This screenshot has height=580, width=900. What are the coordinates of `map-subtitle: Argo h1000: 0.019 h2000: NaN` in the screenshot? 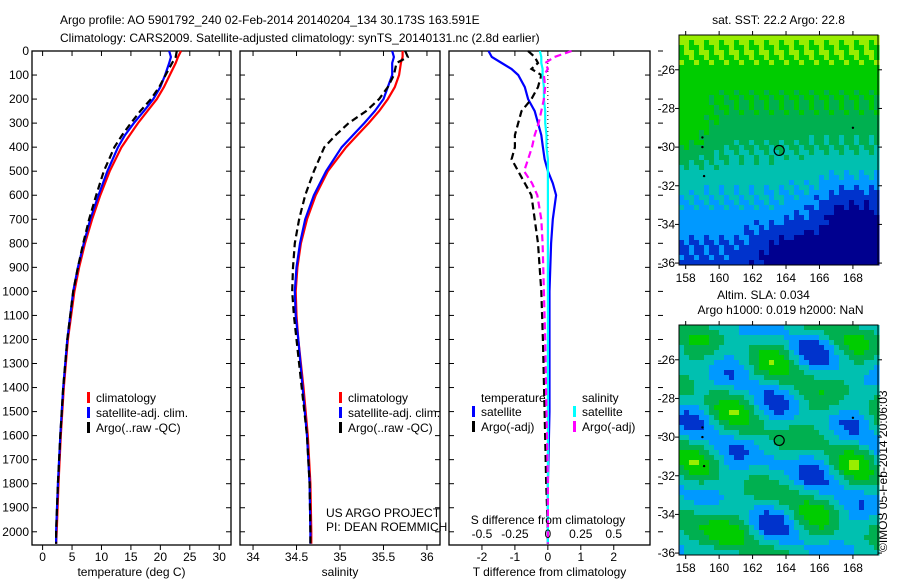 It's located at (780, 310).